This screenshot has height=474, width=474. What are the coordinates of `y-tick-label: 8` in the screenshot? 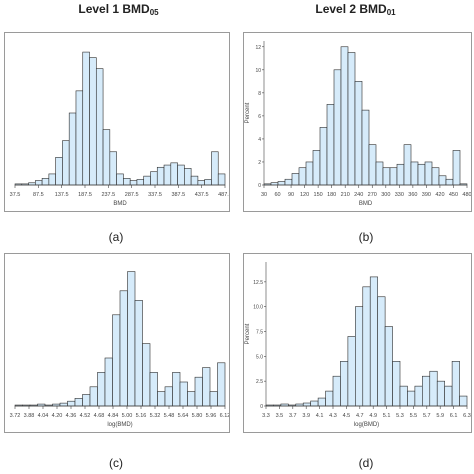 It's located at (259, 94).